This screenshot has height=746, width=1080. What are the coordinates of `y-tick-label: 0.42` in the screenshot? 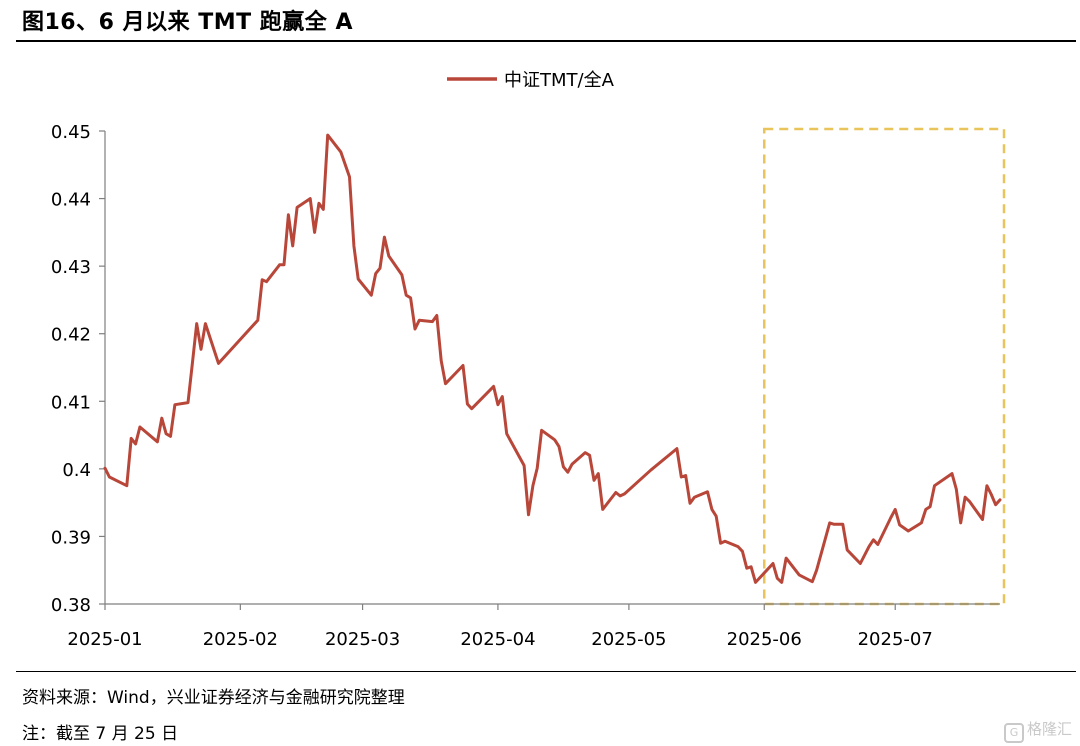 It's located at (71, 335).